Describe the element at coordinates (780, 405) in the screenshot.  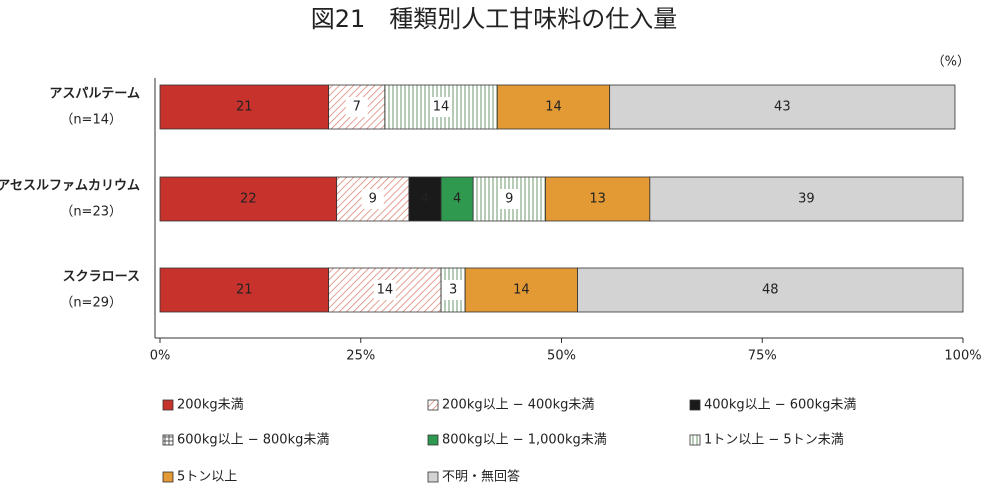
I see `legend-label: 400kg以上 − 600kg未満` at that location.